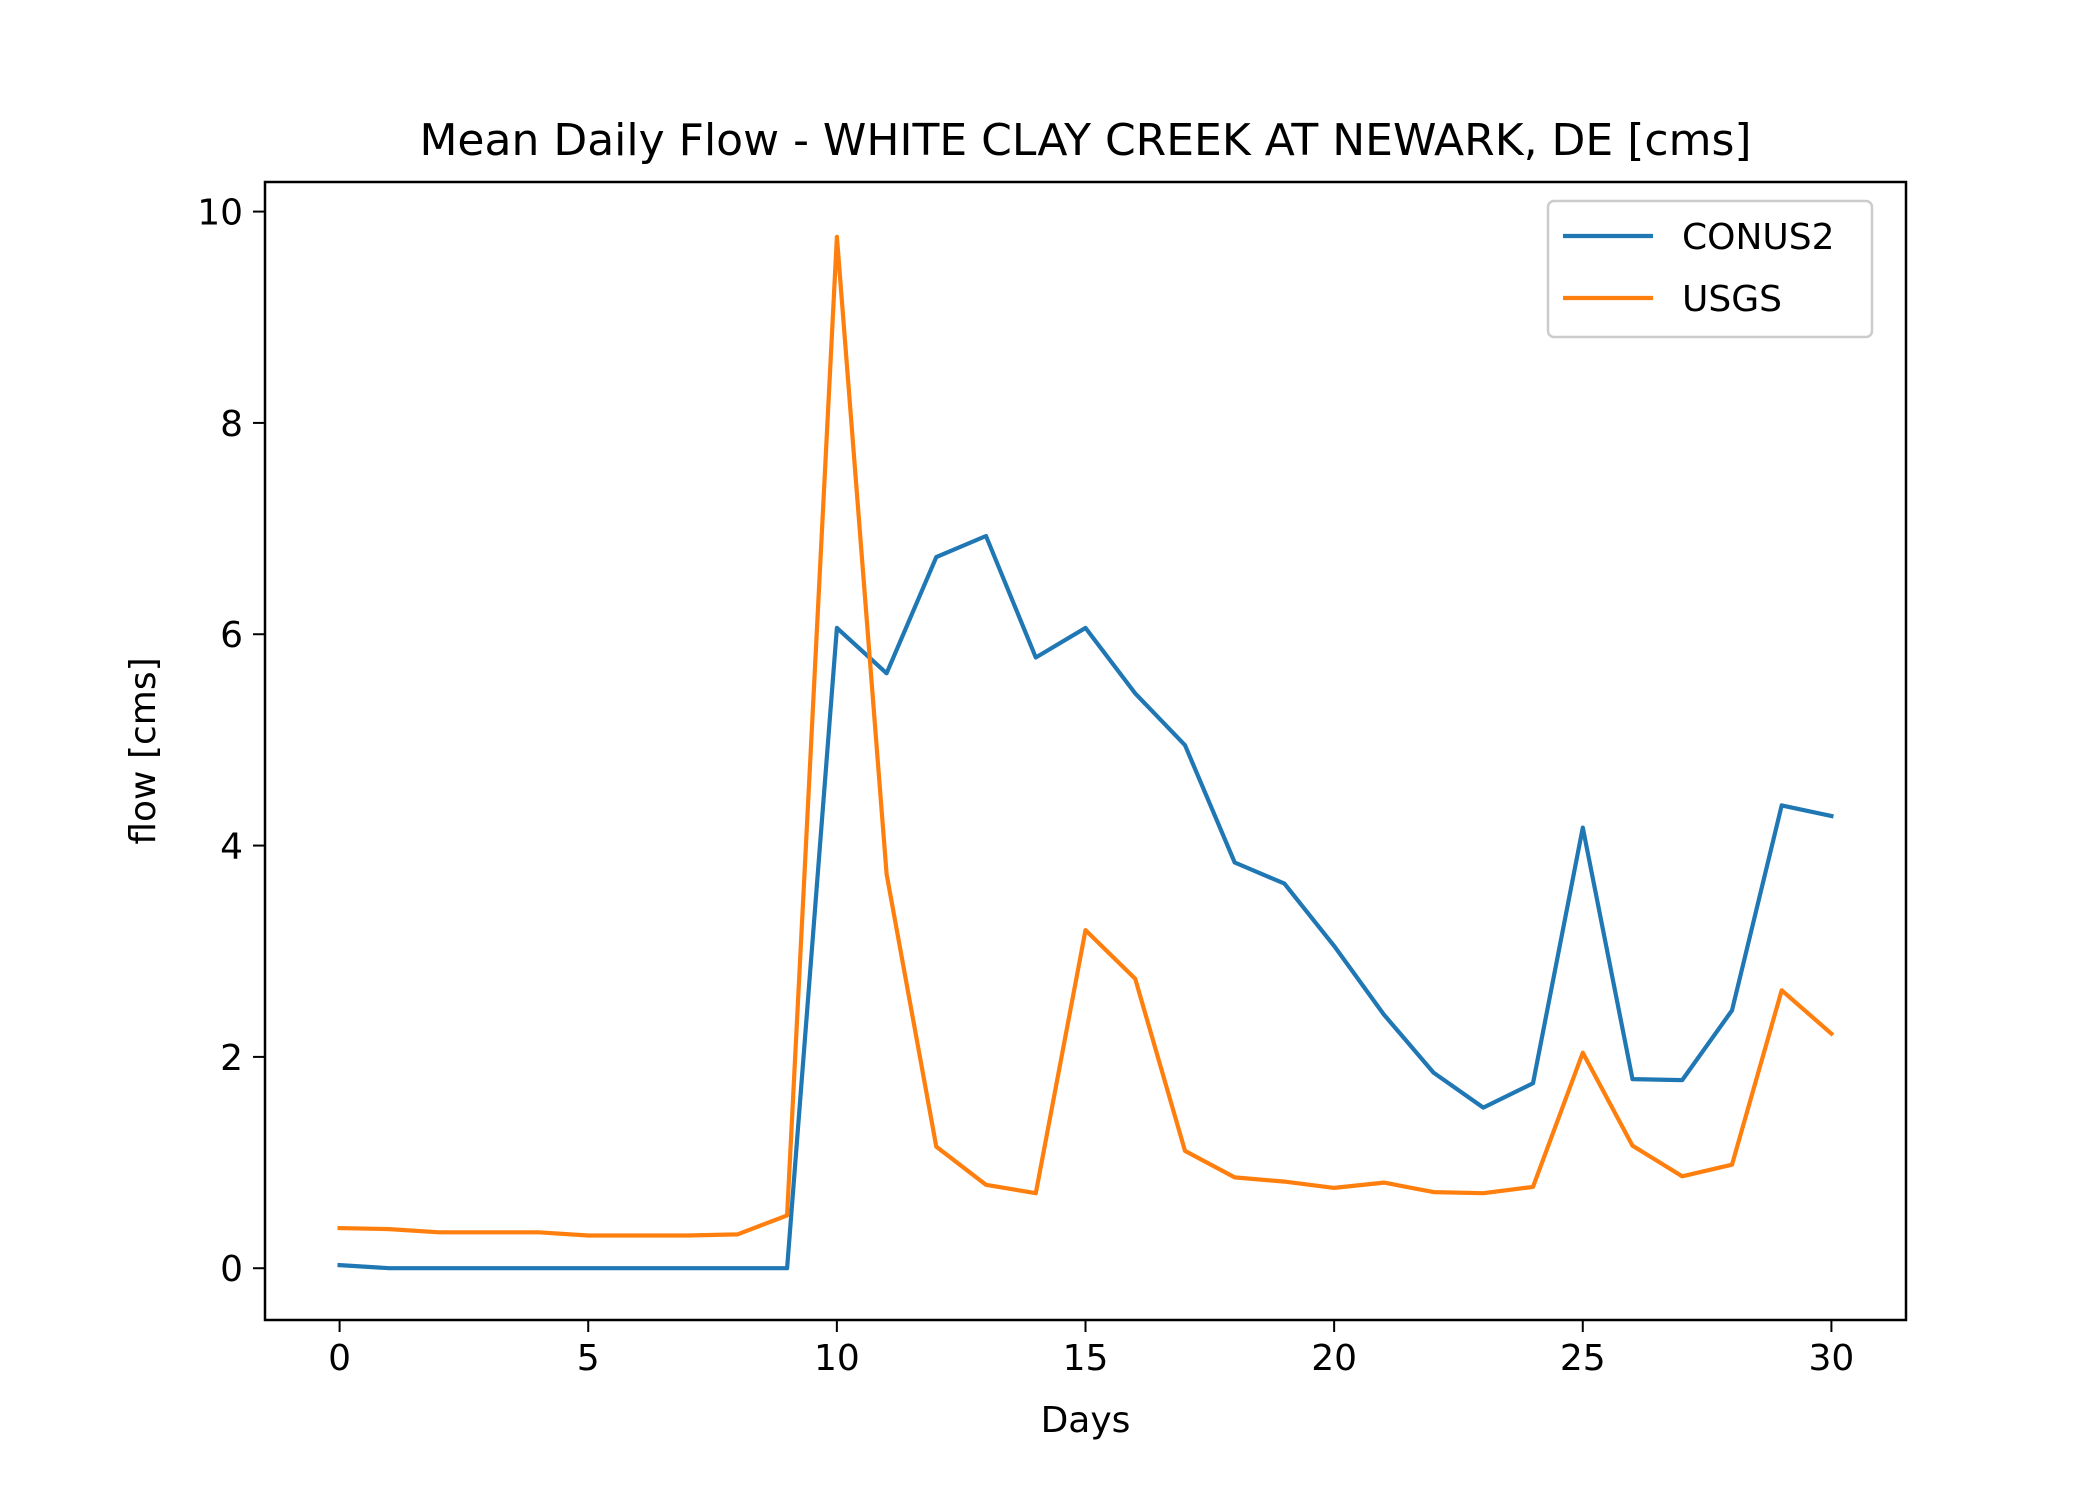 This screenshot has height=1505, width=2100. What do you see at coordinates (220, 213) in the screenshot?
I see `y-tick-label: 10` at bounding box center [220, 213].